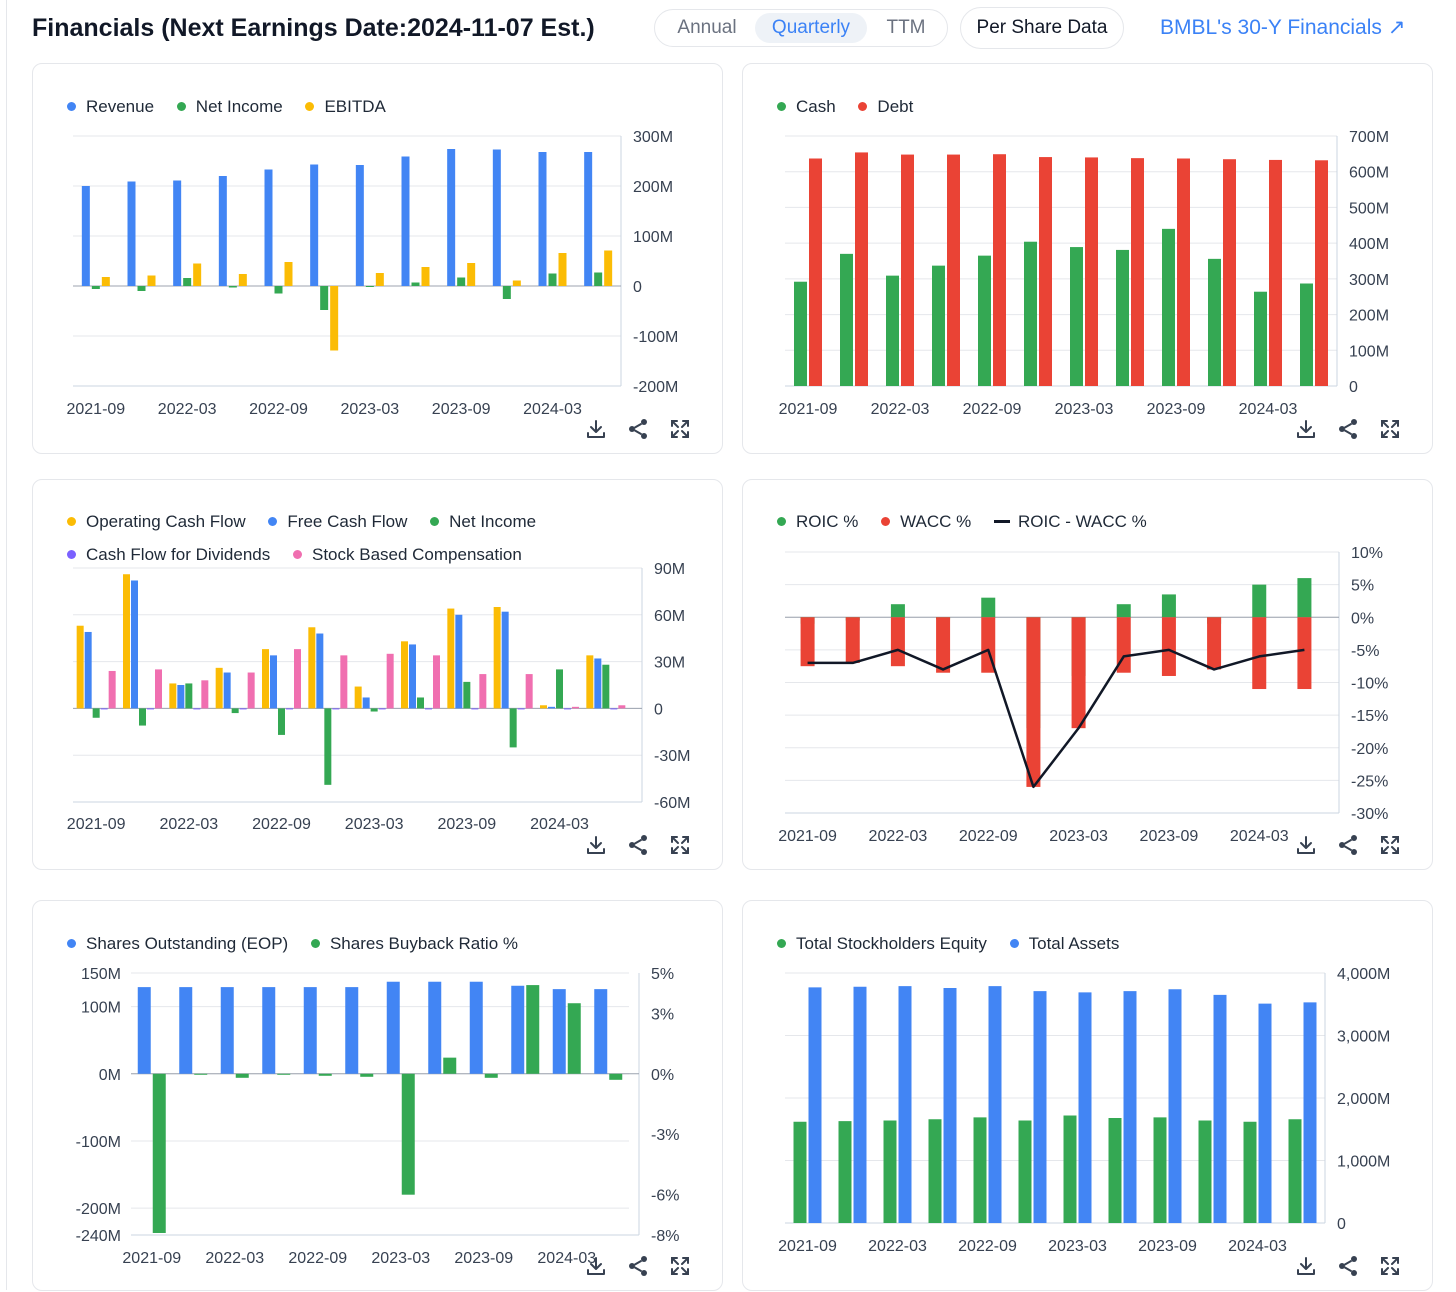 The height and width of the screenshot is (1292, 1456). Describe the element at coordinates (906, 27) in the screenshot. I see `tab-ttm: TTM` at that location.